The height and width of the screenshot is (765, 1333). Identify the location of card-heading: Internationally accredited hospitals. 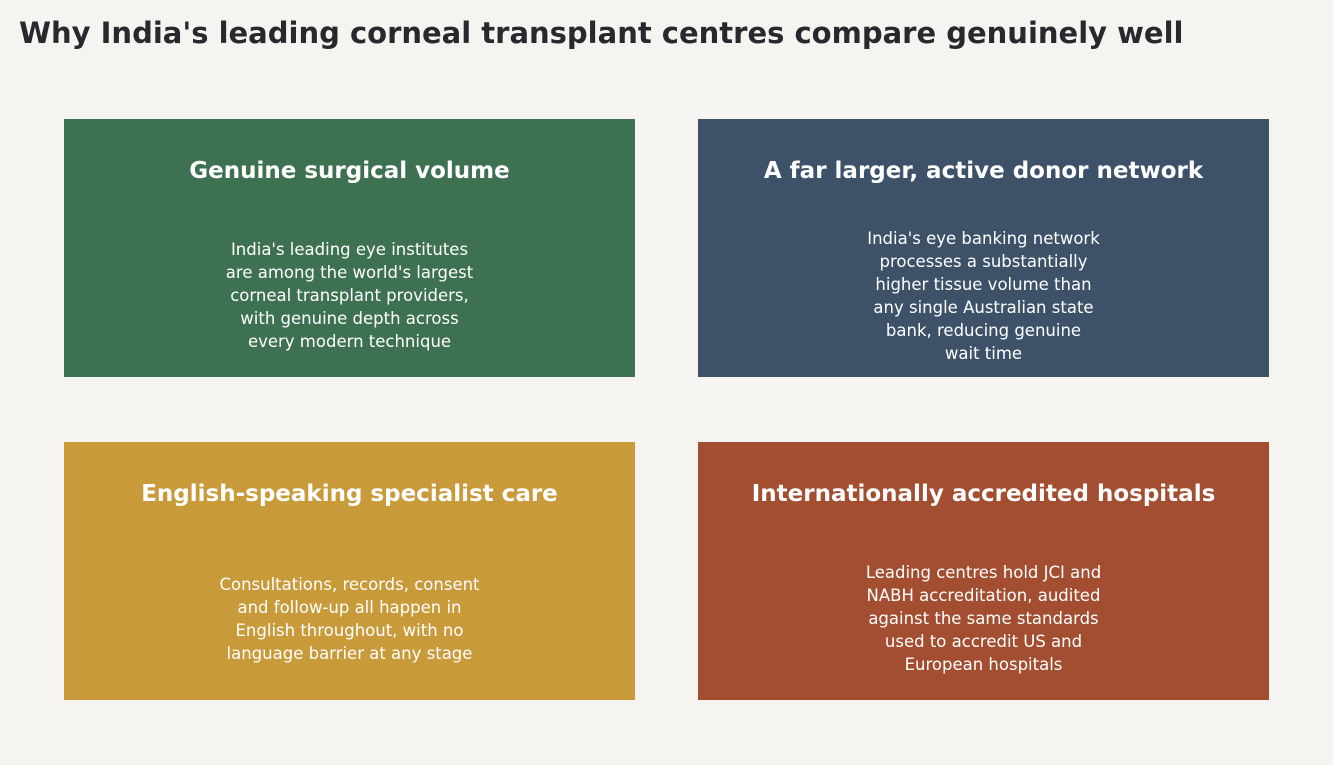
(983, 494).